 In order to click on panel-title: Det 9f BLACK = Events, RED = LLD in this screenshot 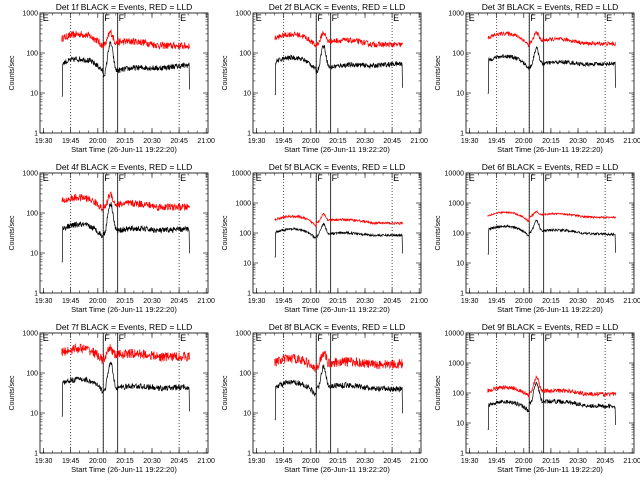, I will do `click(550, 327)`.